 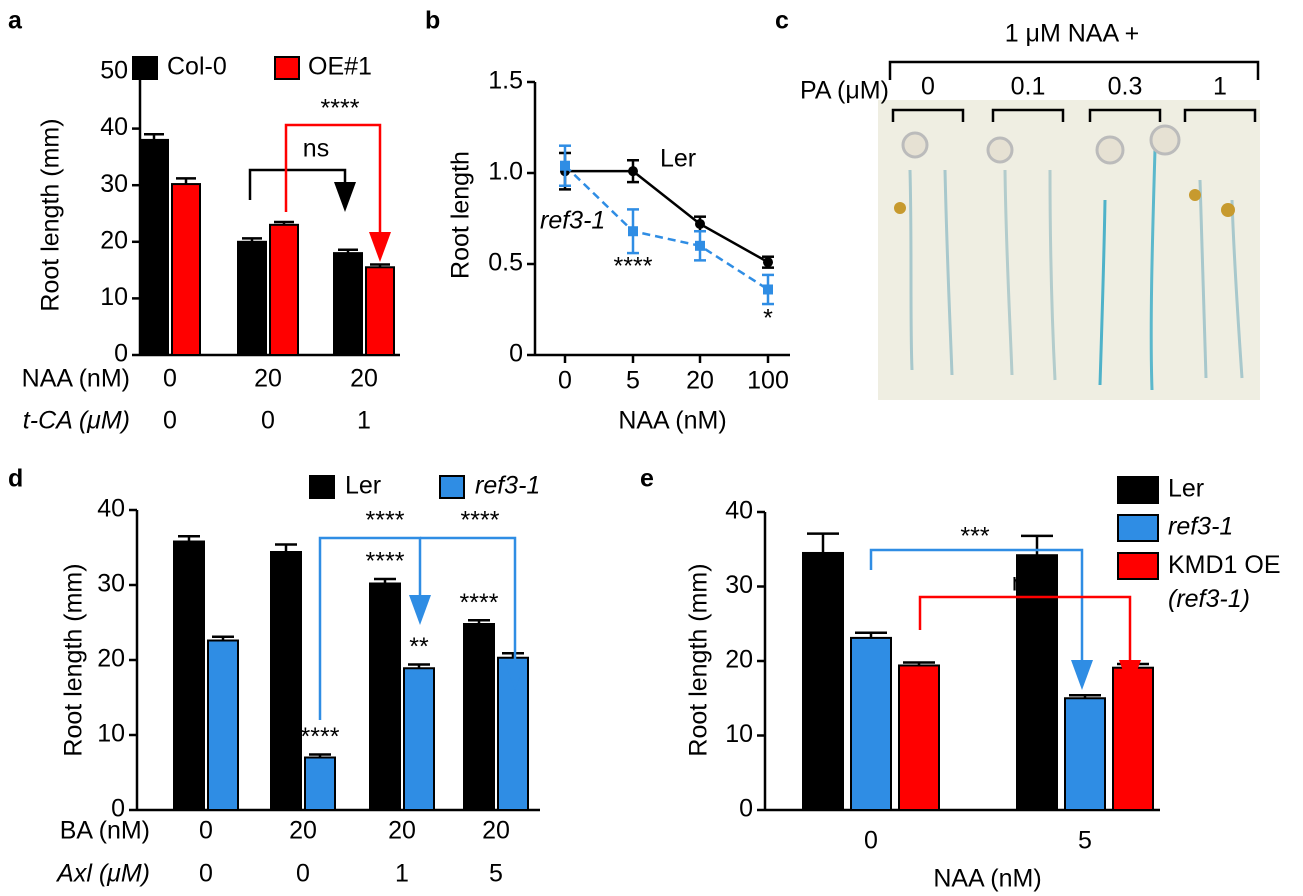 I want to click on annotation: *, so click(x=768, y=319).